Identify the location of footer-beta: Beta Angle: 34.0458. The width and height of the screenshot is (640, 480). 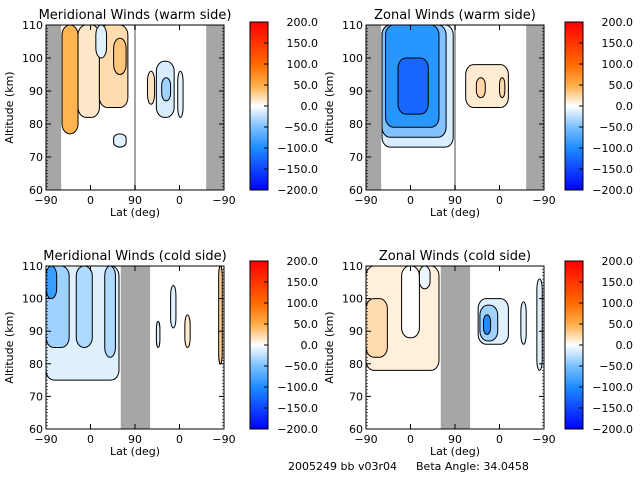
(472, 466).